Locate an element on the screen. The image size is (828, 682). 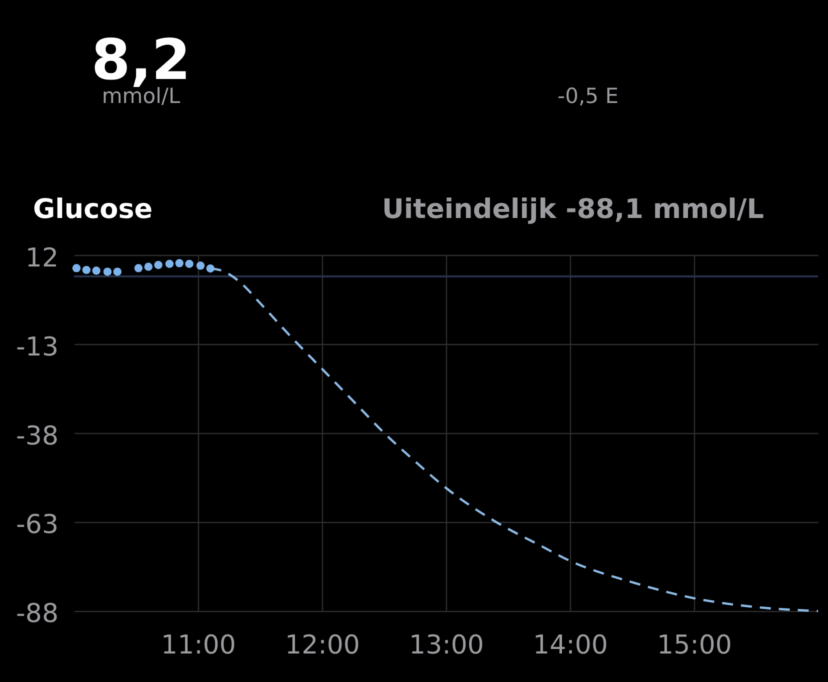
y-tick-label: -38 is located at coordinates (37, 436).